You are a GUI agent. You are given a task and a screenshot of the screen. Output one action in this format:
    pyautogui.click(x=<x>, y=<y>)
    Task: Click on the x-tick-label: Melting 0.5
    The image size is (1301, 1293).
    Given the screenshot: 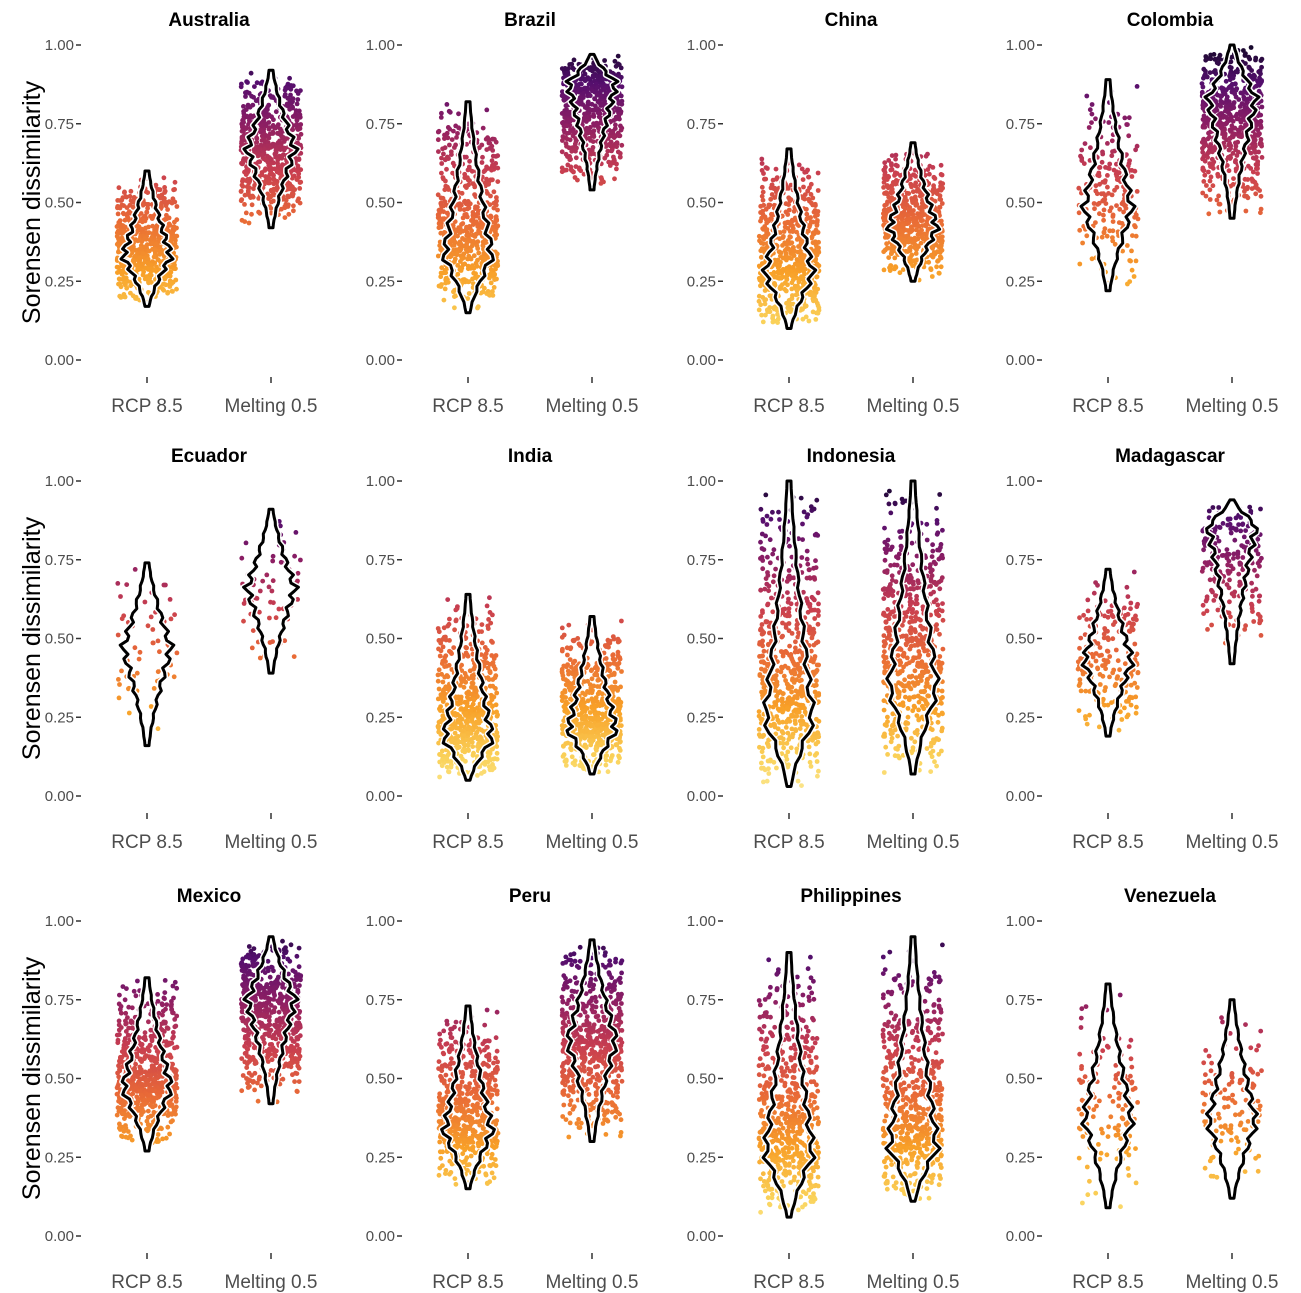 What is the action you would take?
    pyautogui.click(x=1232, y=406)
    